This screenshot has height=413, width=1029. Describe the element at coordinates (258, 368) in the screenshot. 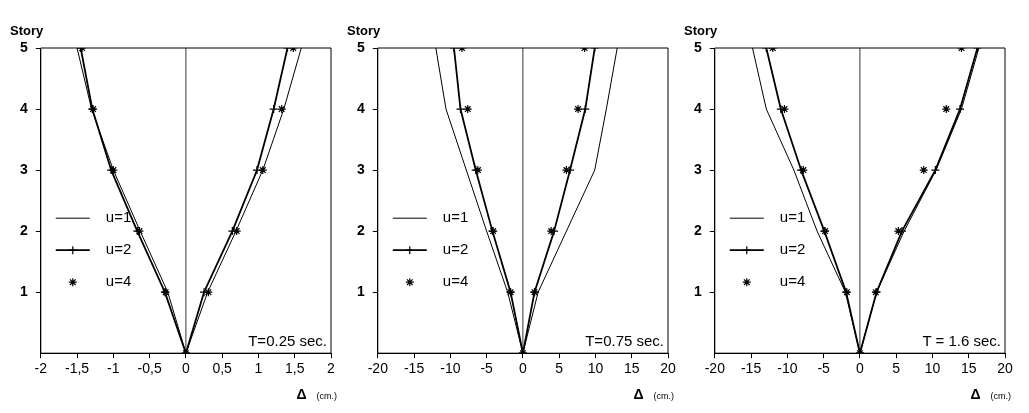

I see `x-tick-label: 1` at that location.